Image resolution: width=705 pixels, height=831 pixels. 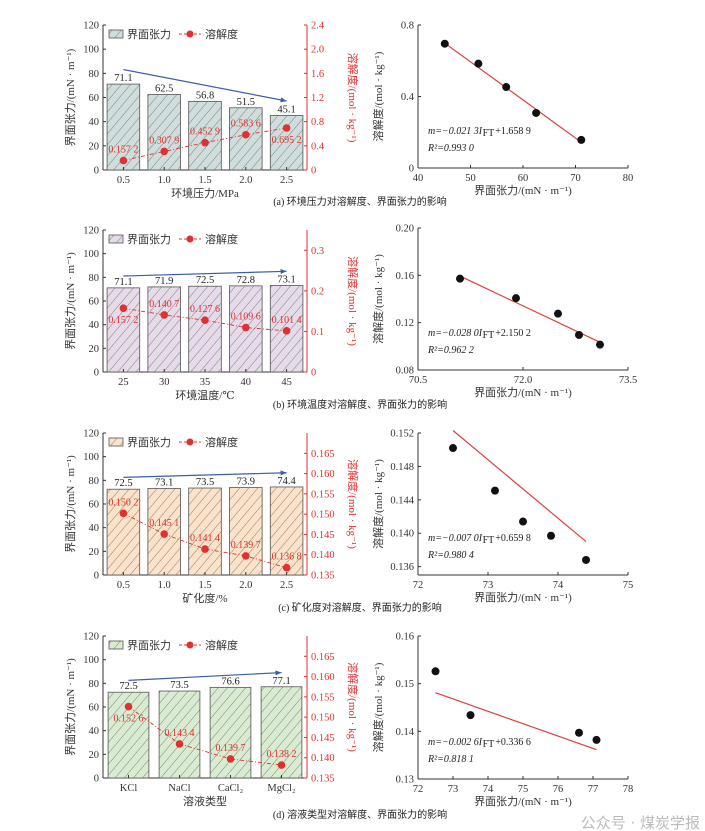 I want to click on legend-label: 溶解度, so click(x=221, y=34).